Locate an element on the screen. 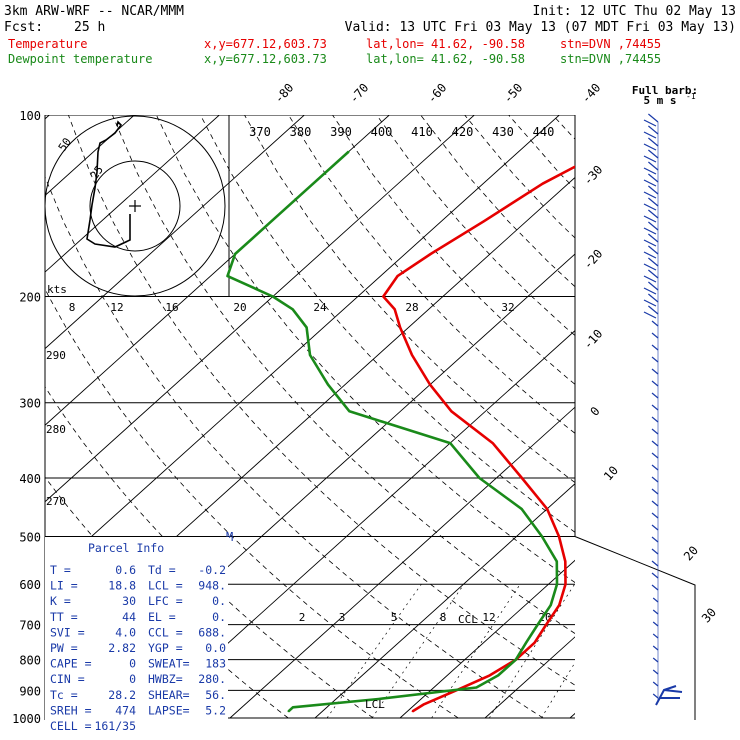 The width and height of the screenshot is (740, 740). hodograph-trace is located at coordinates (108, 184).